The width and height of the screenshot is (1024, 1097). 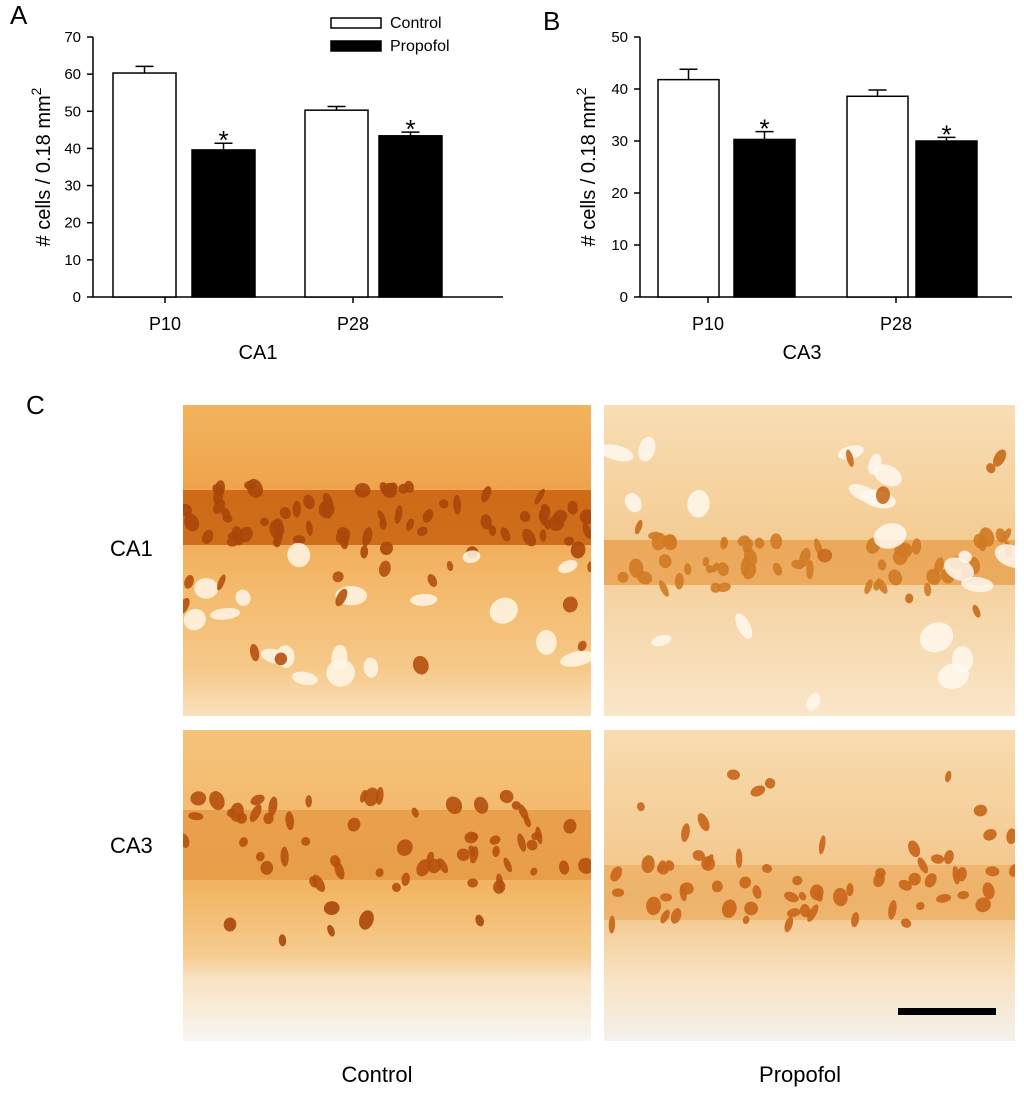 What do you see at coordinates (586, 166) in the screenshot?
I see `y-axis-label: # cells / 0.18 mm2` at bounding box center [586, 166].